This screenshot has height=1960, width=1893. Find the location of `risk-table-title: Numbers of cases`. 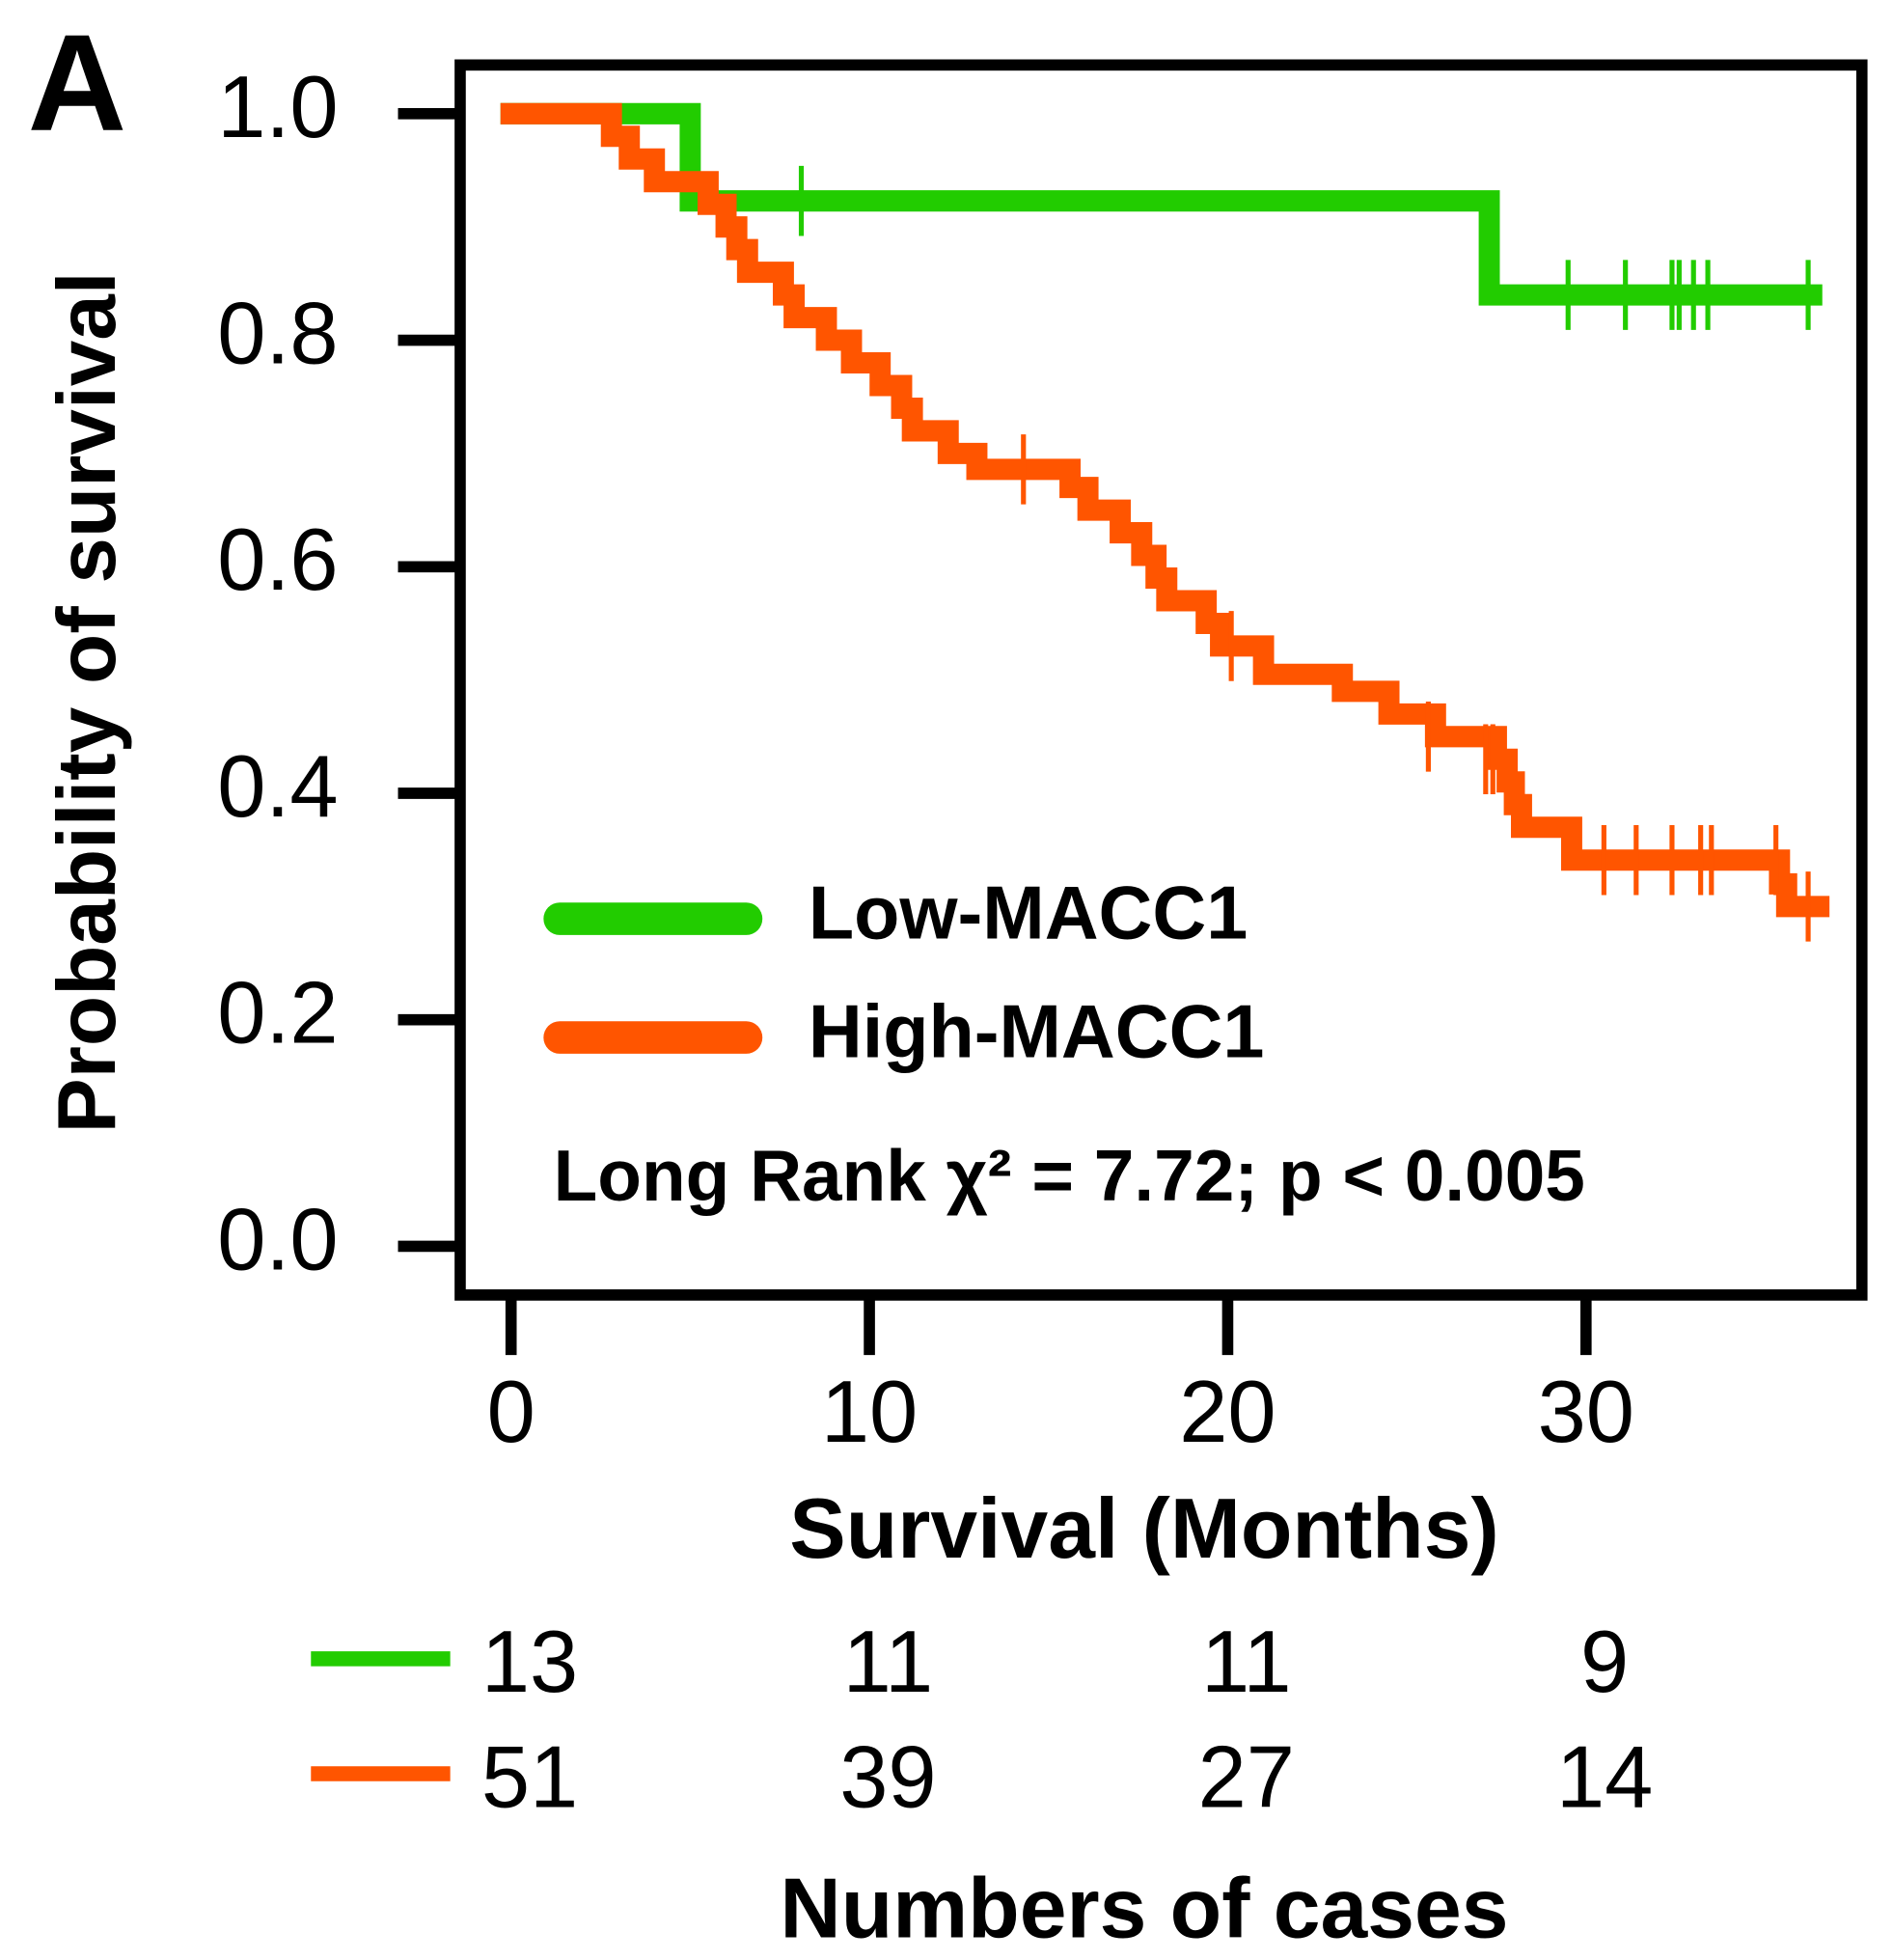

risk-table-title: Numbers of cases is located at coordinates (1144, 1907).